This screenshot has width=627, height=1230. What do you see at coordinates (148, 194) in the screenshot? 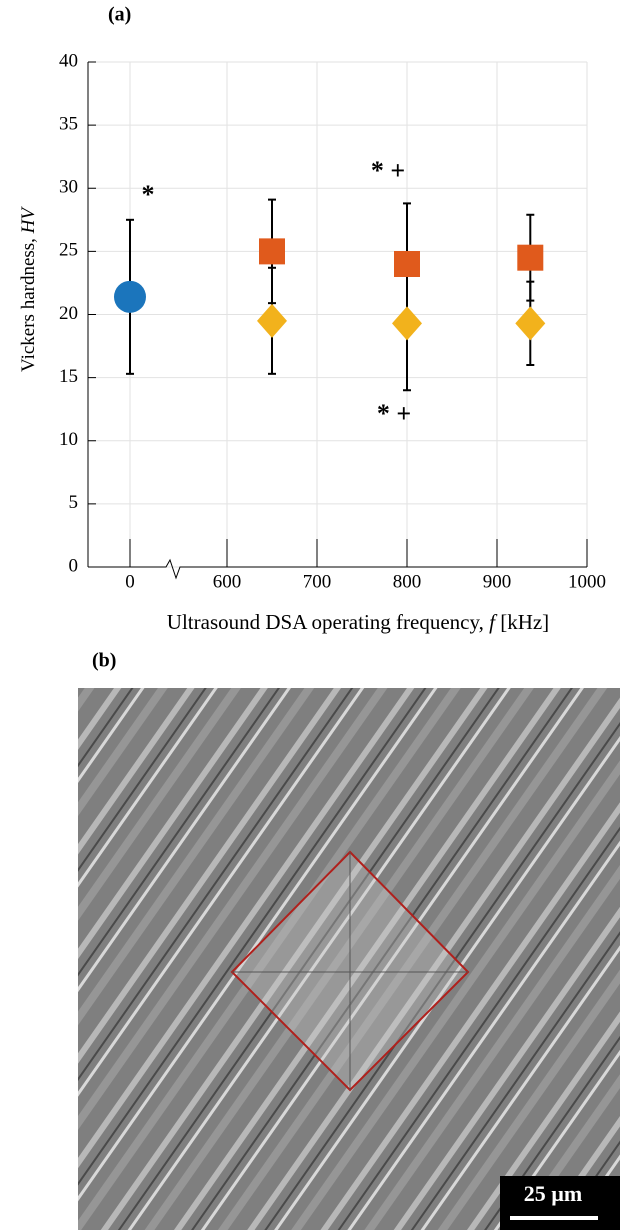
I see `annotation: *` at bounding box center [148, 194].